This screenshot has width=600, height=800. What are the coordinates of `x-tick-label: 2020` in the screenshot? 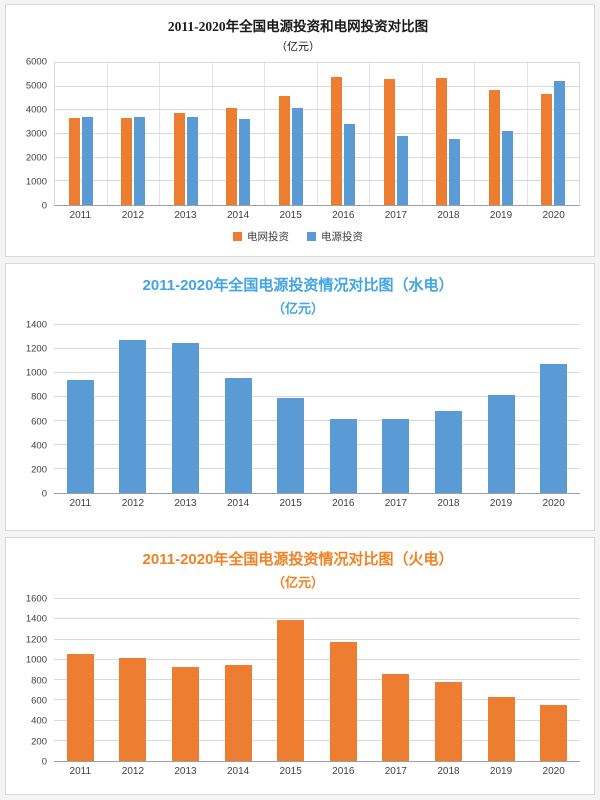 It's located at (553, 215).